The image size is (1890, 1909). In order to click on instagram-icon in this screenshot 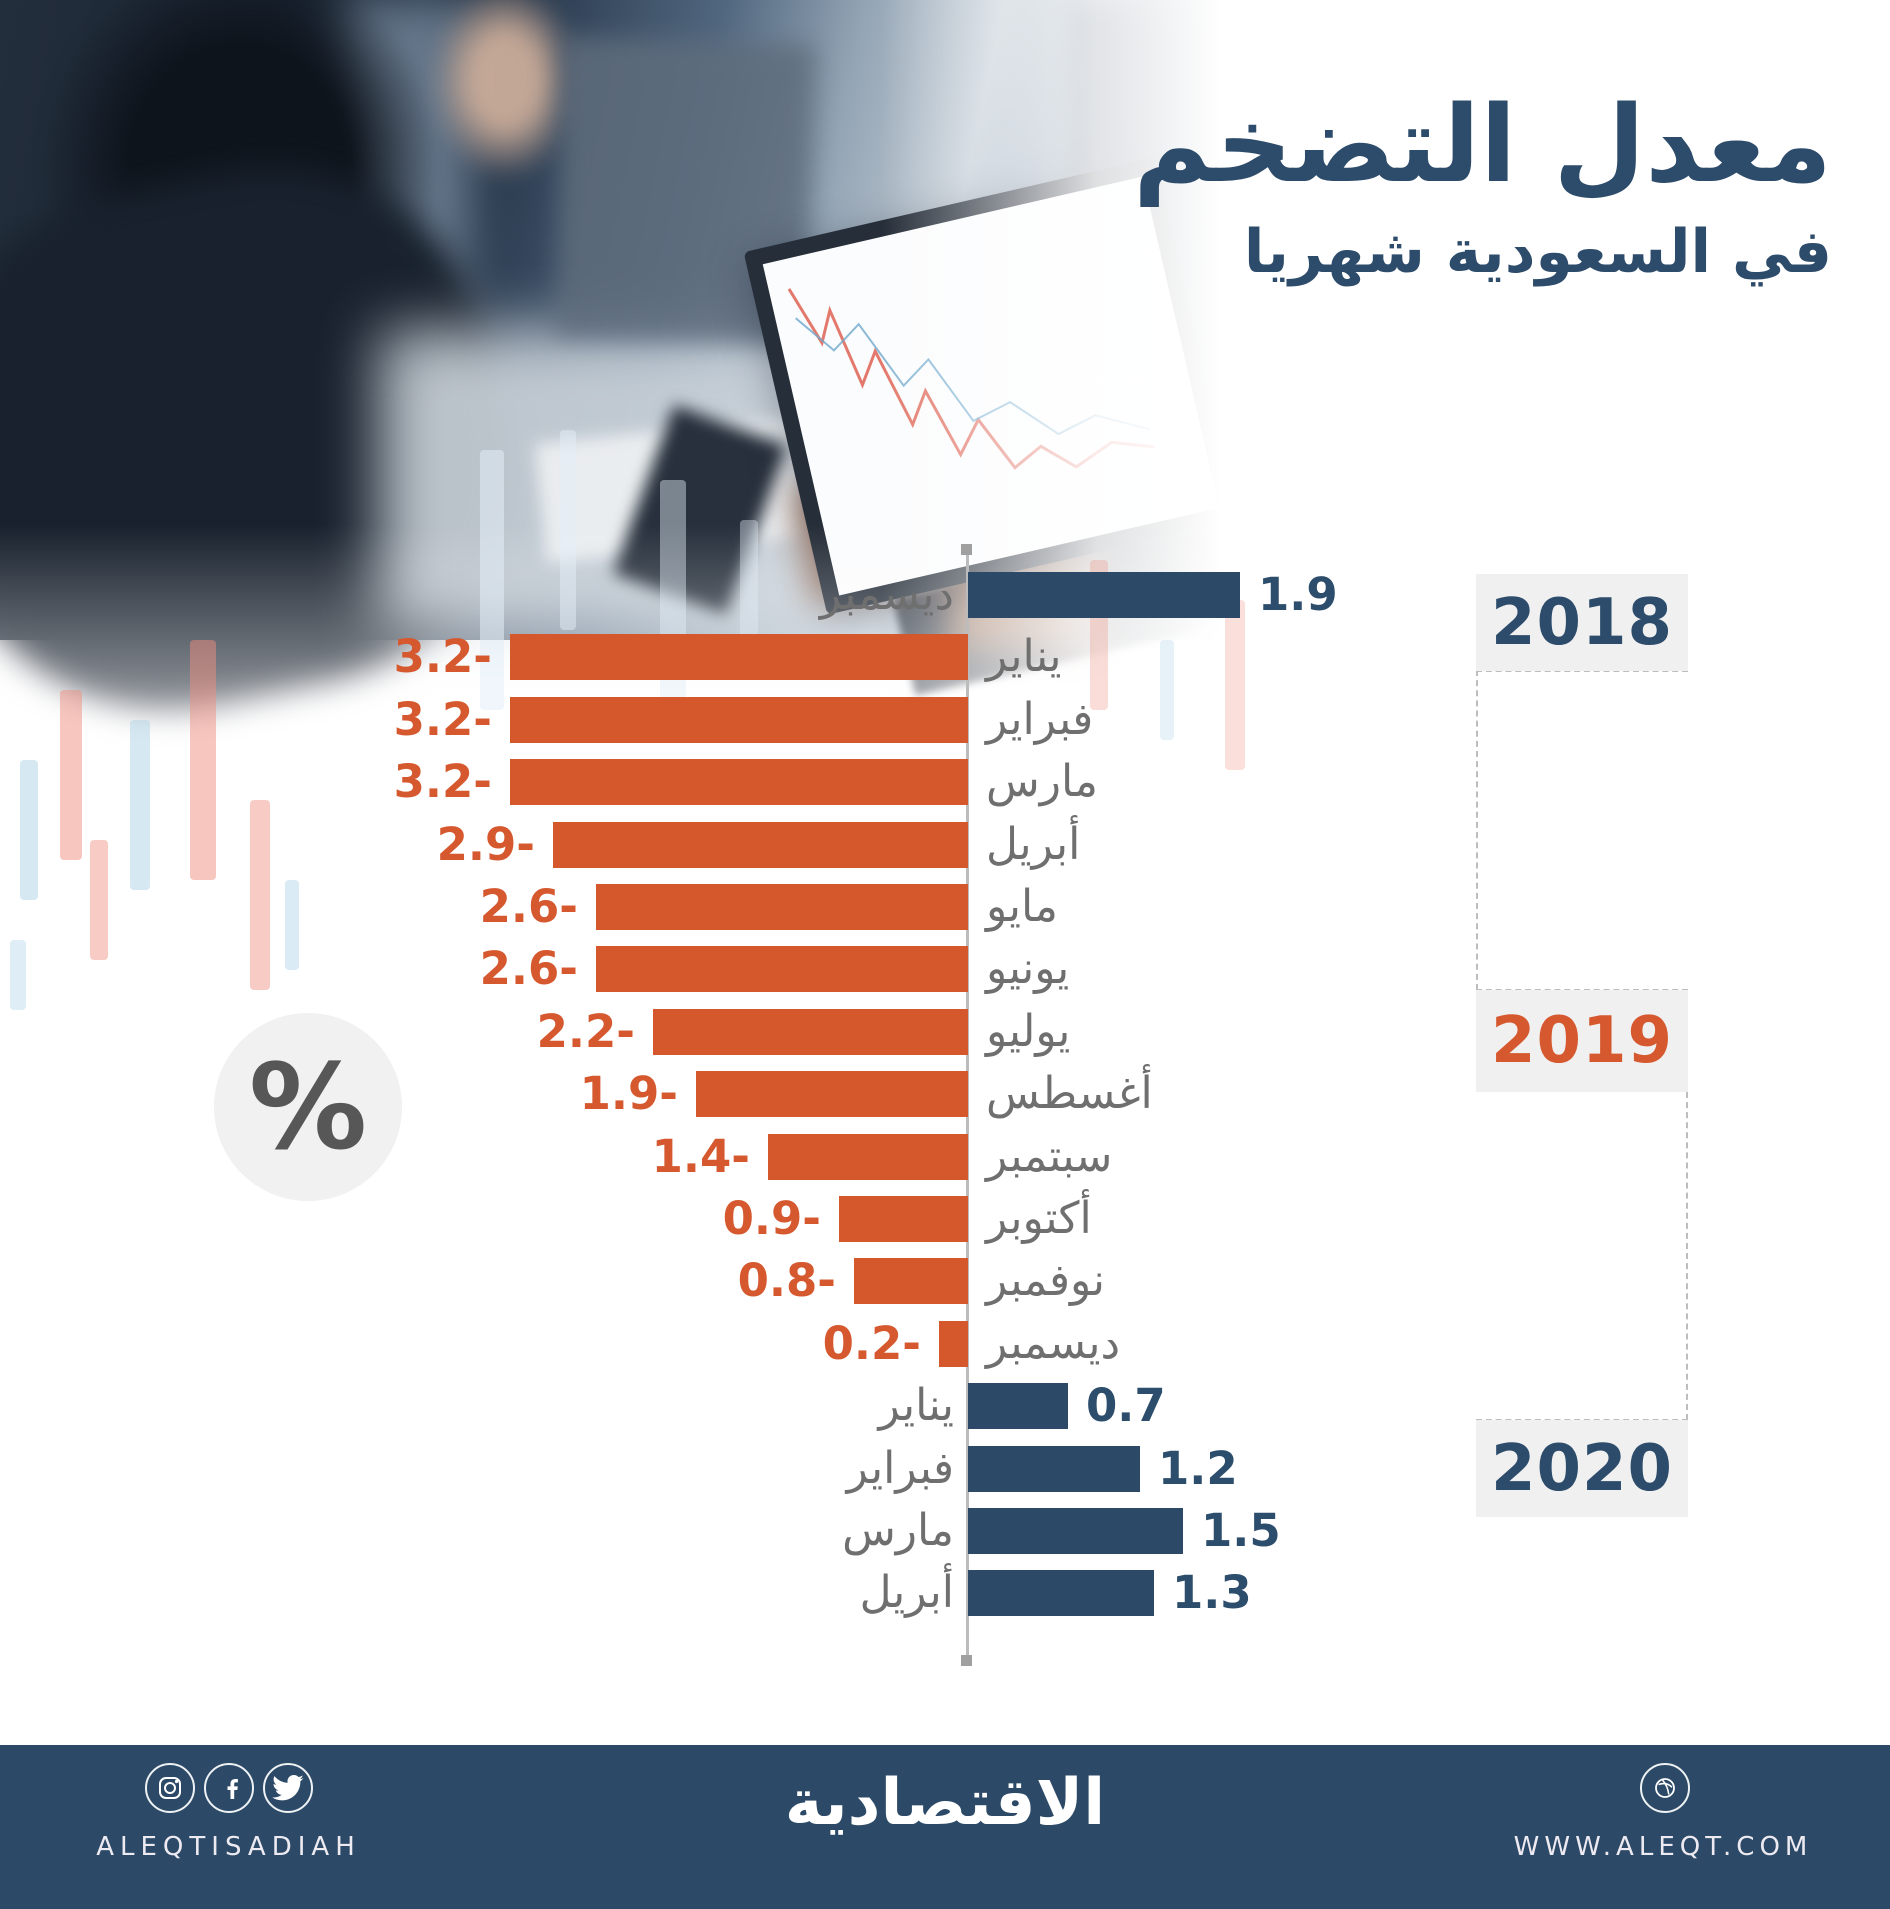, I will do `click(170, 1788)`.